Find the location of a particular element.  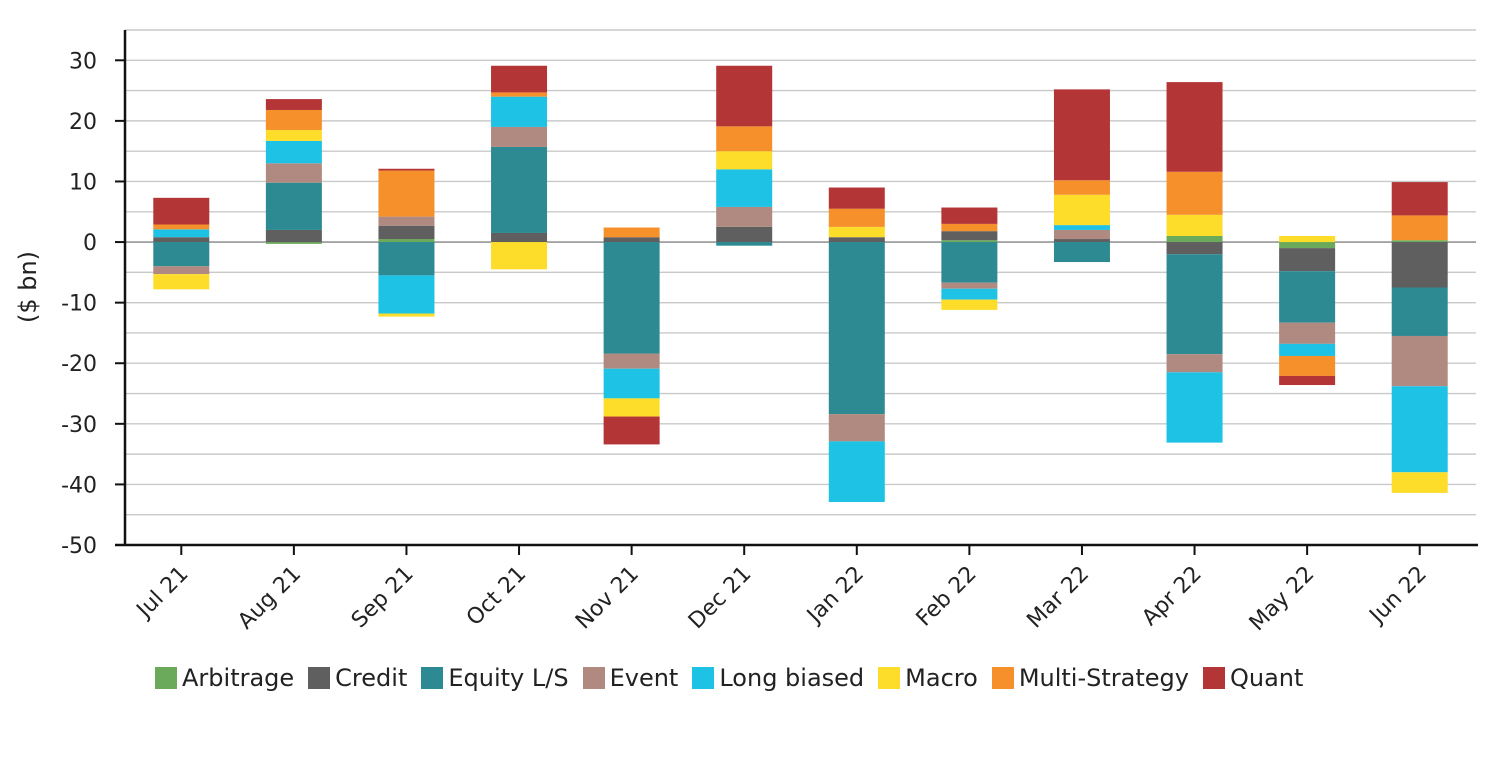

x-tick-label: Mar 22 is located at coordinates (1058, 598).